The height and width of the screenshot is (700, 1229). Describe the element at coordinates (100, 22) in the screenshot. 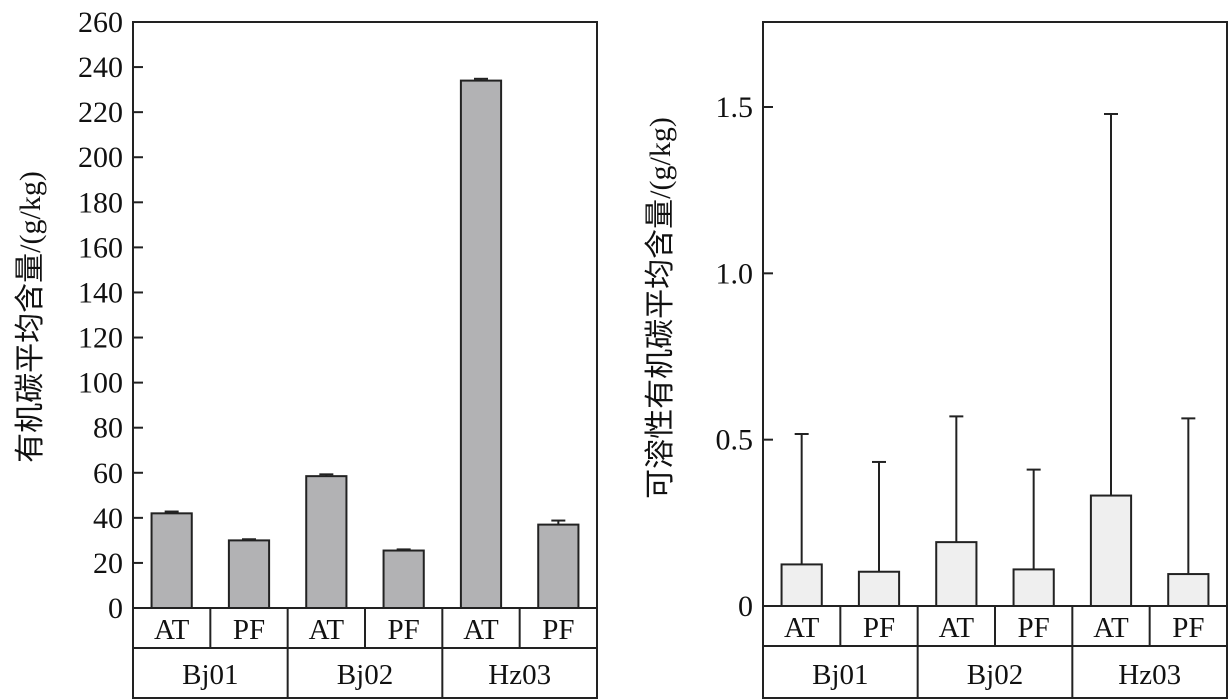

I see `y-tick-label: 260` at that location.